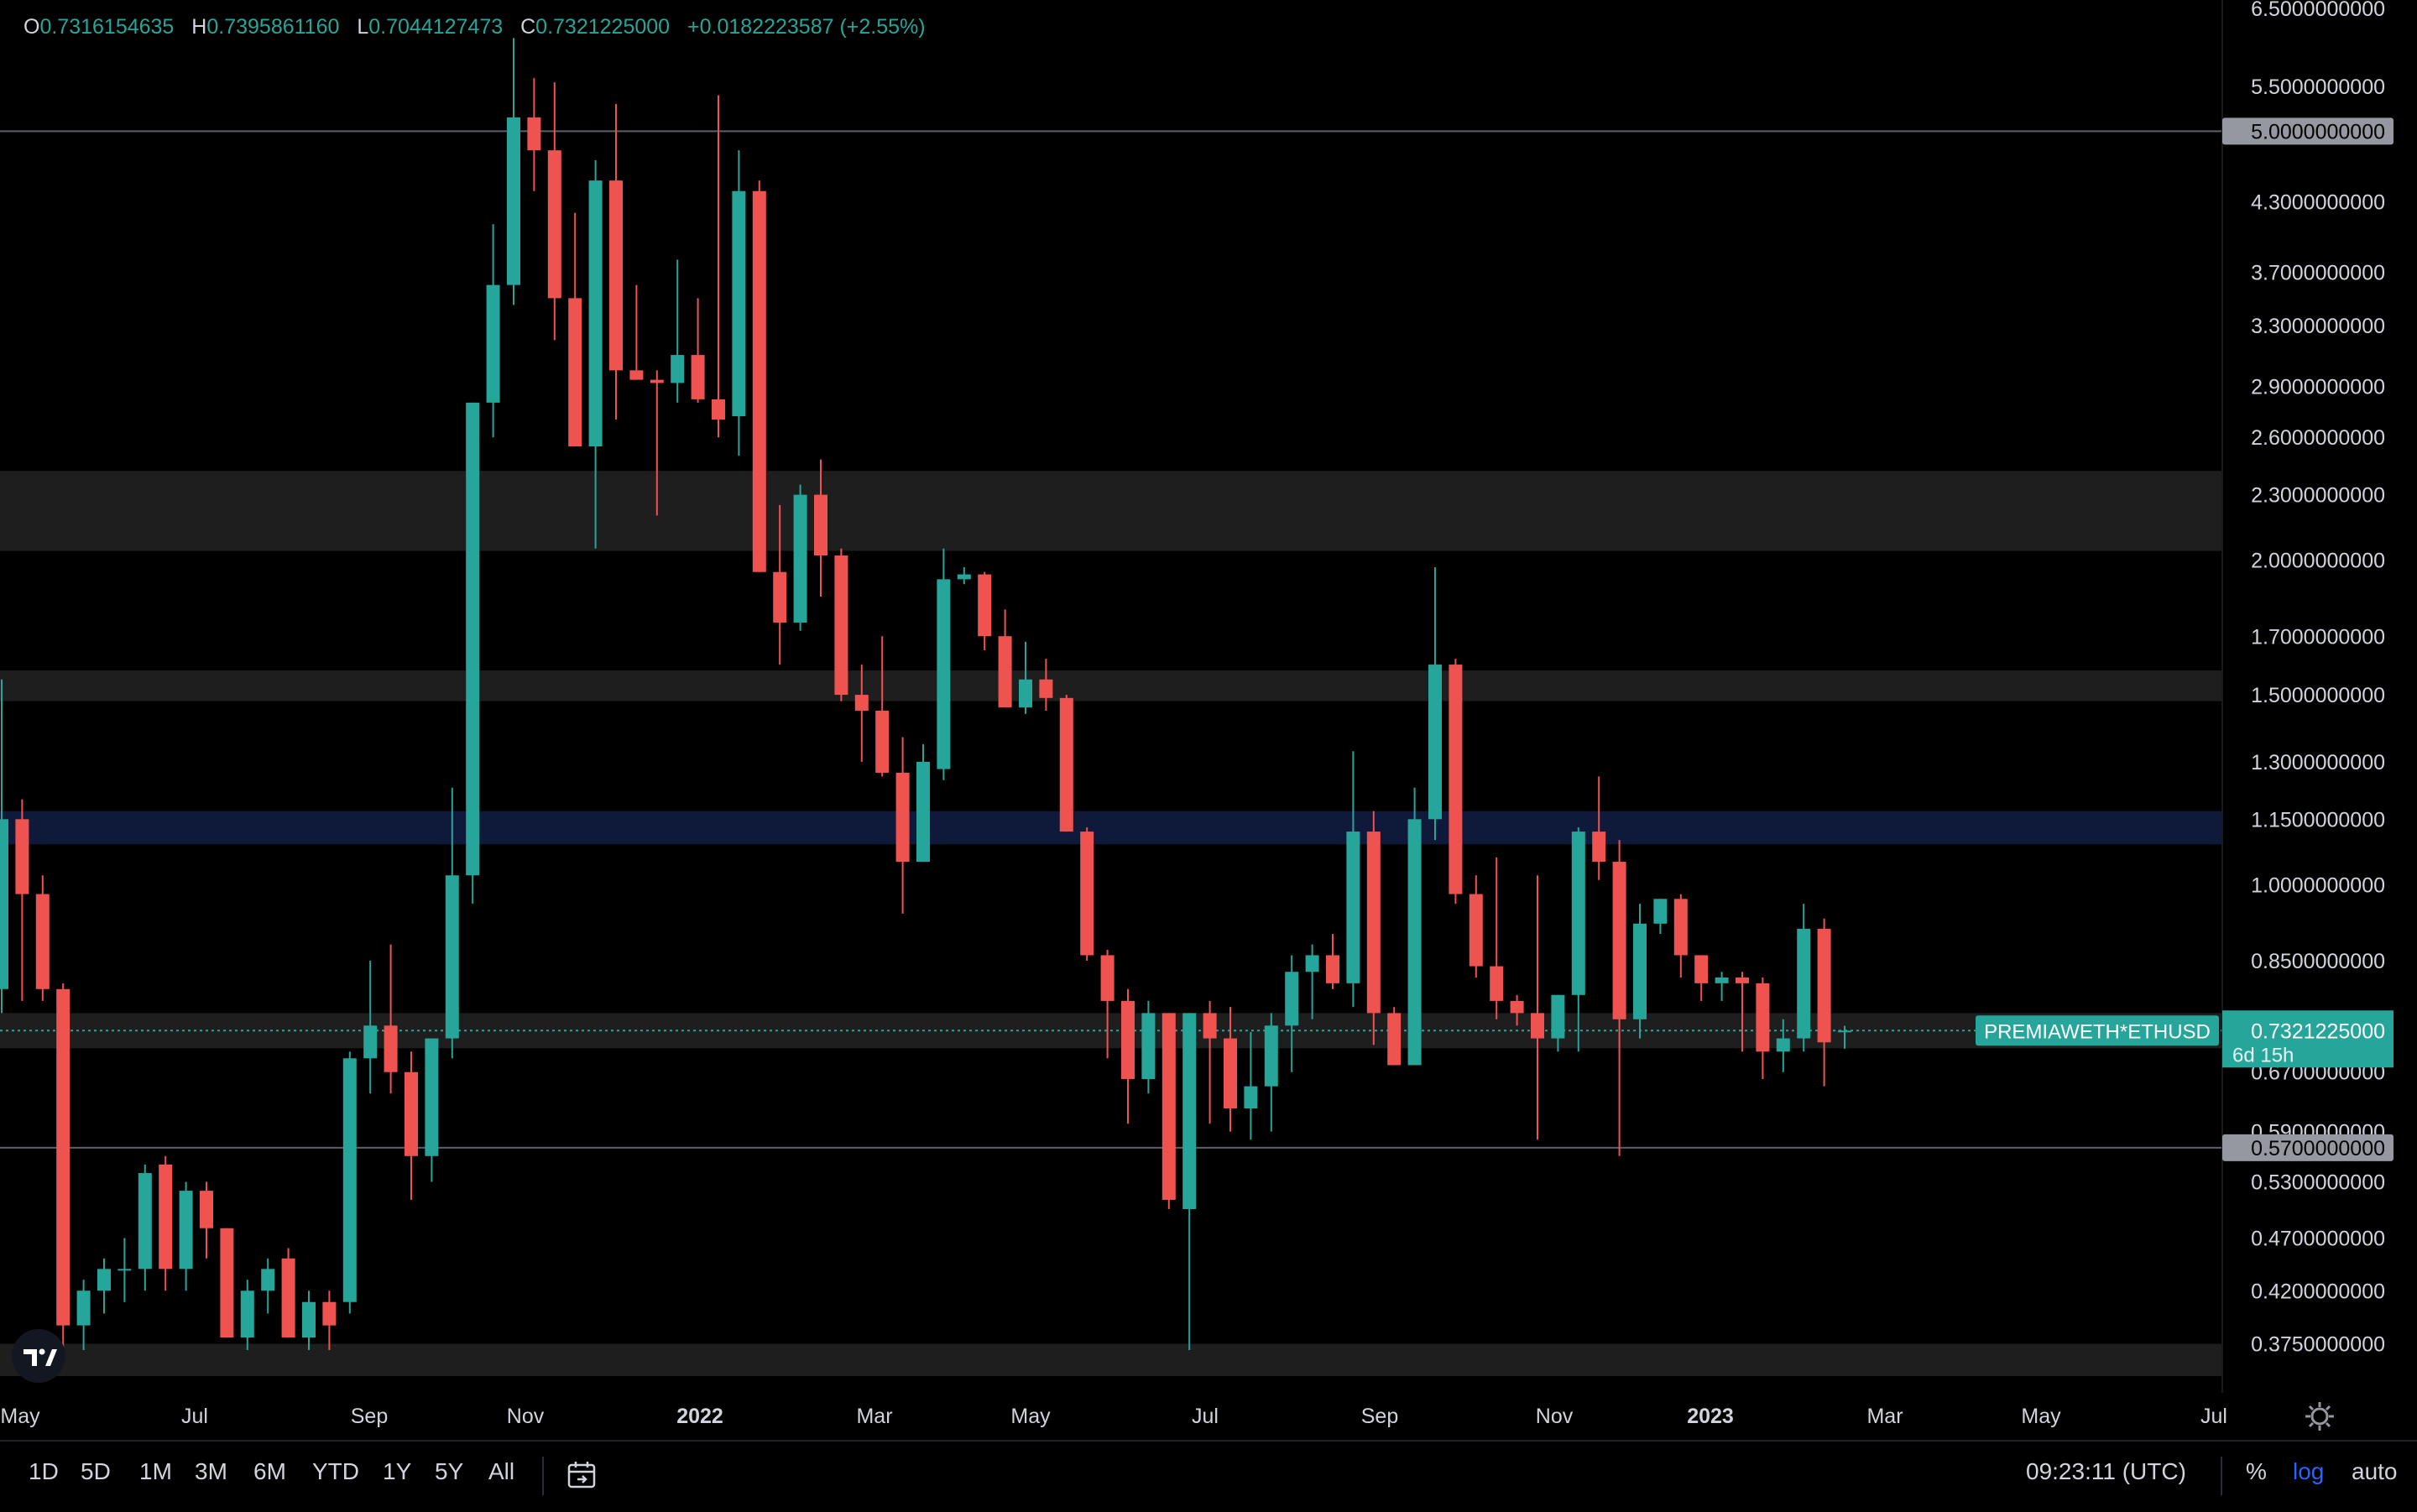 The image size is (2417, 1512). What do you see at coordinates (2375, 1471) in the screenshot?
I see `auto-toggle: auto` at bounding box center [2375, 1471].